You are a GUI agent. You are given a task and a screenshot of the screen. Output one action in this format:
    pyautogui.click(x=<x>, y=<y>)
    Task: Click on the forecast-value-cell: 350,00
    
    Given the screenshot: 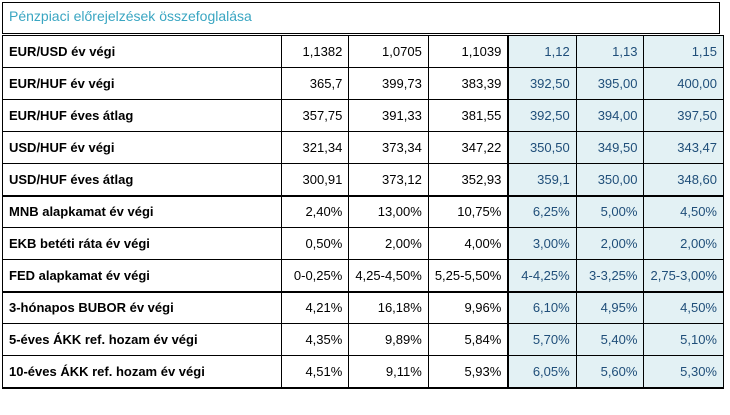 What is the action you would take?
    pyautogui.click(x=610, y=180)
    